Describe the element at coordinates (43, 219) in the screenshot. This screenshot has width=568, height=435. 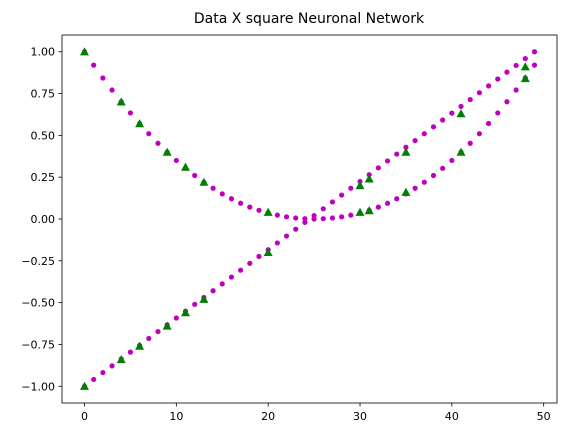
I see `y-tick-label: 0.00` at that location.